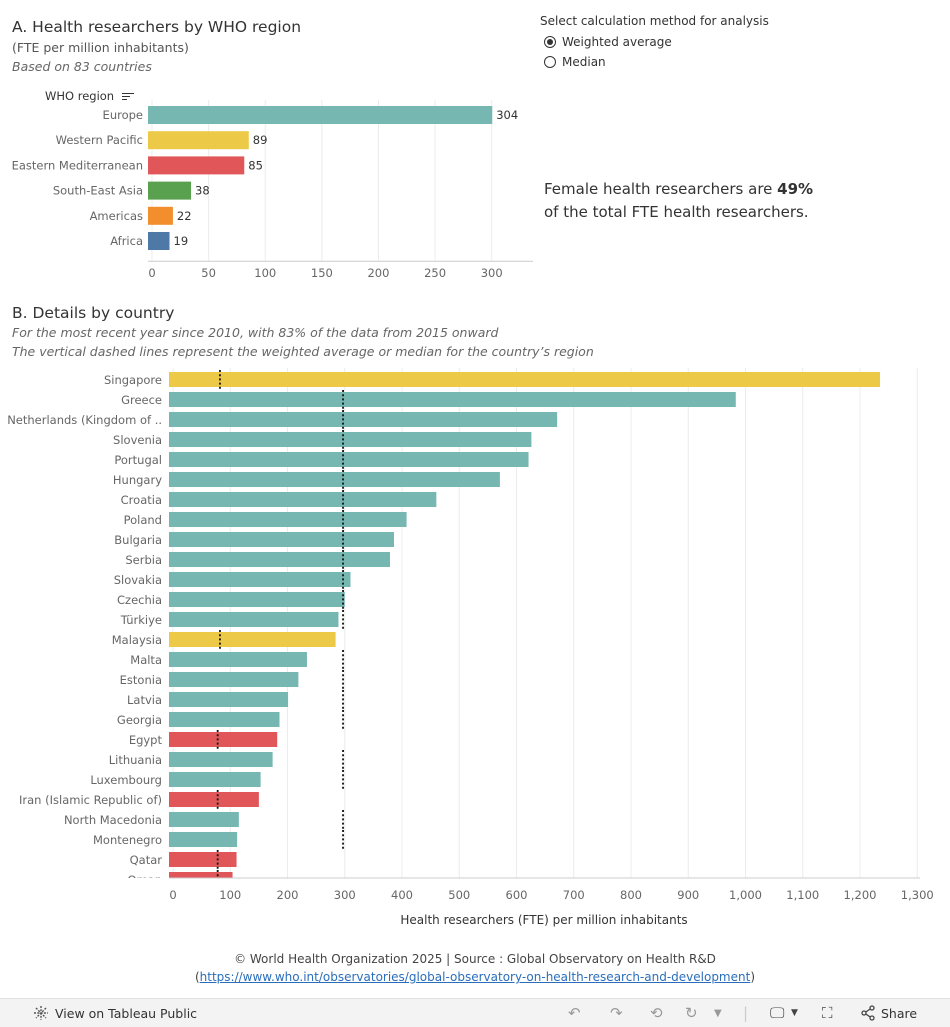 This screenshot has width=950, height=1027. I want to click on undo-icon: ↶, so click(574, 1013).